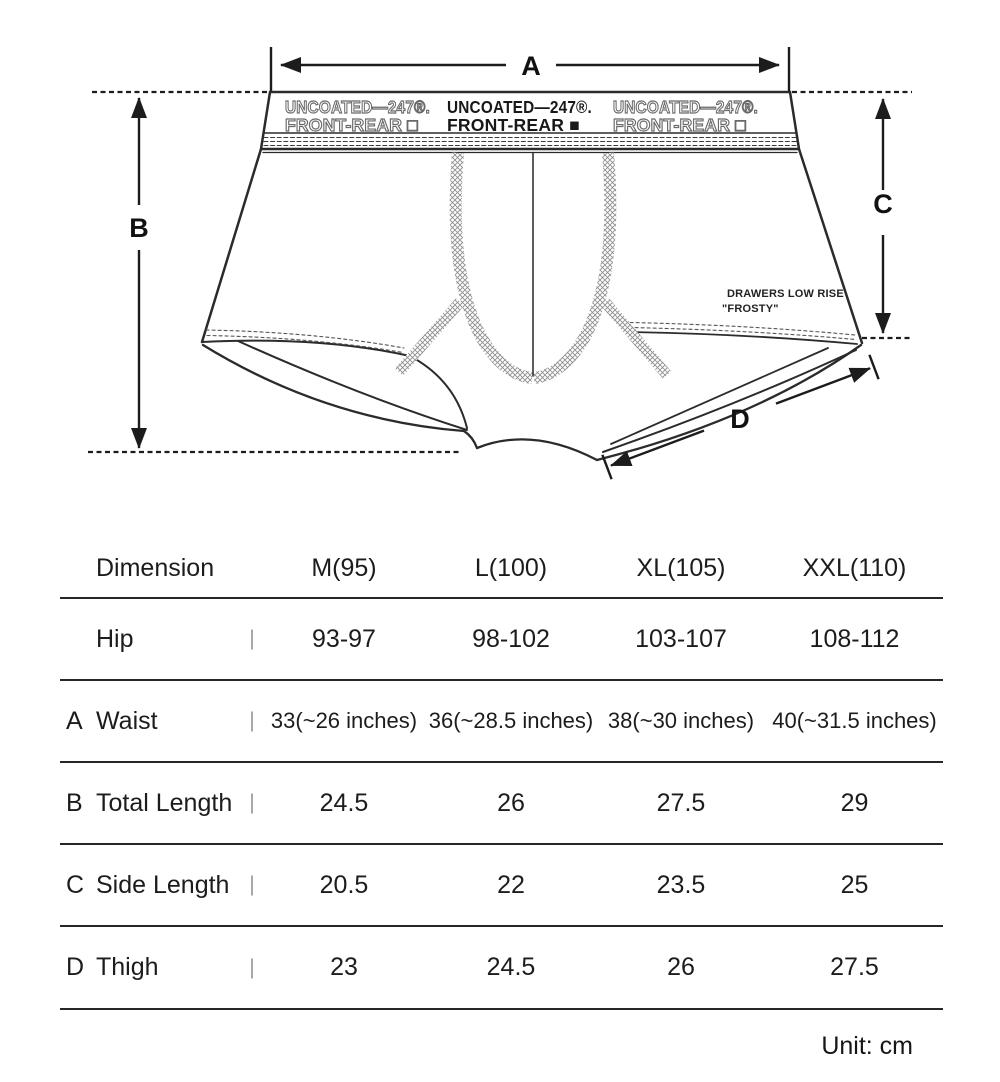 This screenshot has width=1000, height=1082. Describe the element at coordinates (511, 967) in the screenshot. I see `cell-thigh-l: 24.5` at that location.